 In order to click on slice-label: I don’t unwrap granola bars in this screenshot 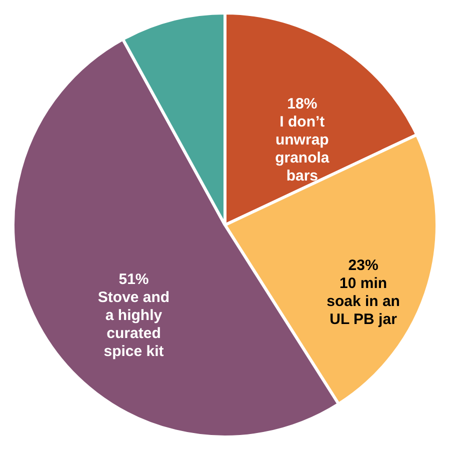, I will do `click(302, 148)`.